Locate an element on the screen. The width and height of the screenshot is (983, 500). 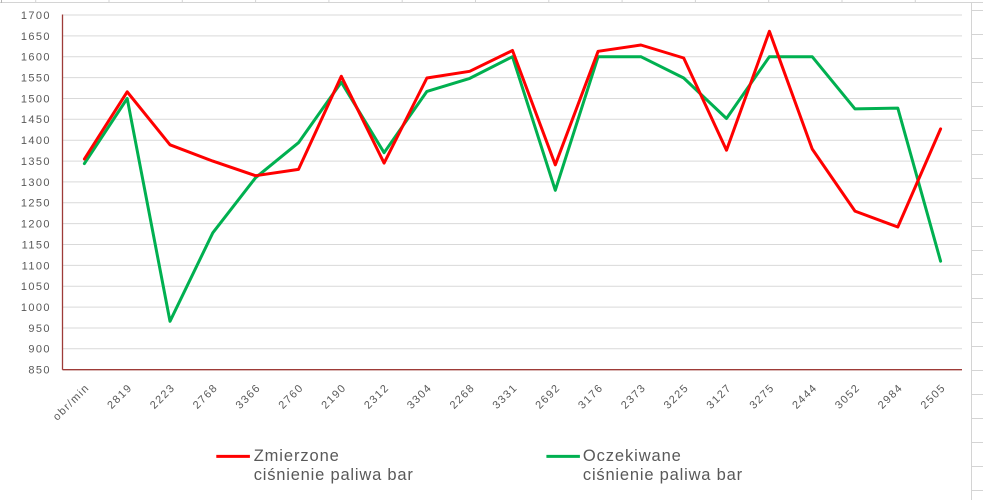
svg-text: 1450 is located at coordinates (36, 120).